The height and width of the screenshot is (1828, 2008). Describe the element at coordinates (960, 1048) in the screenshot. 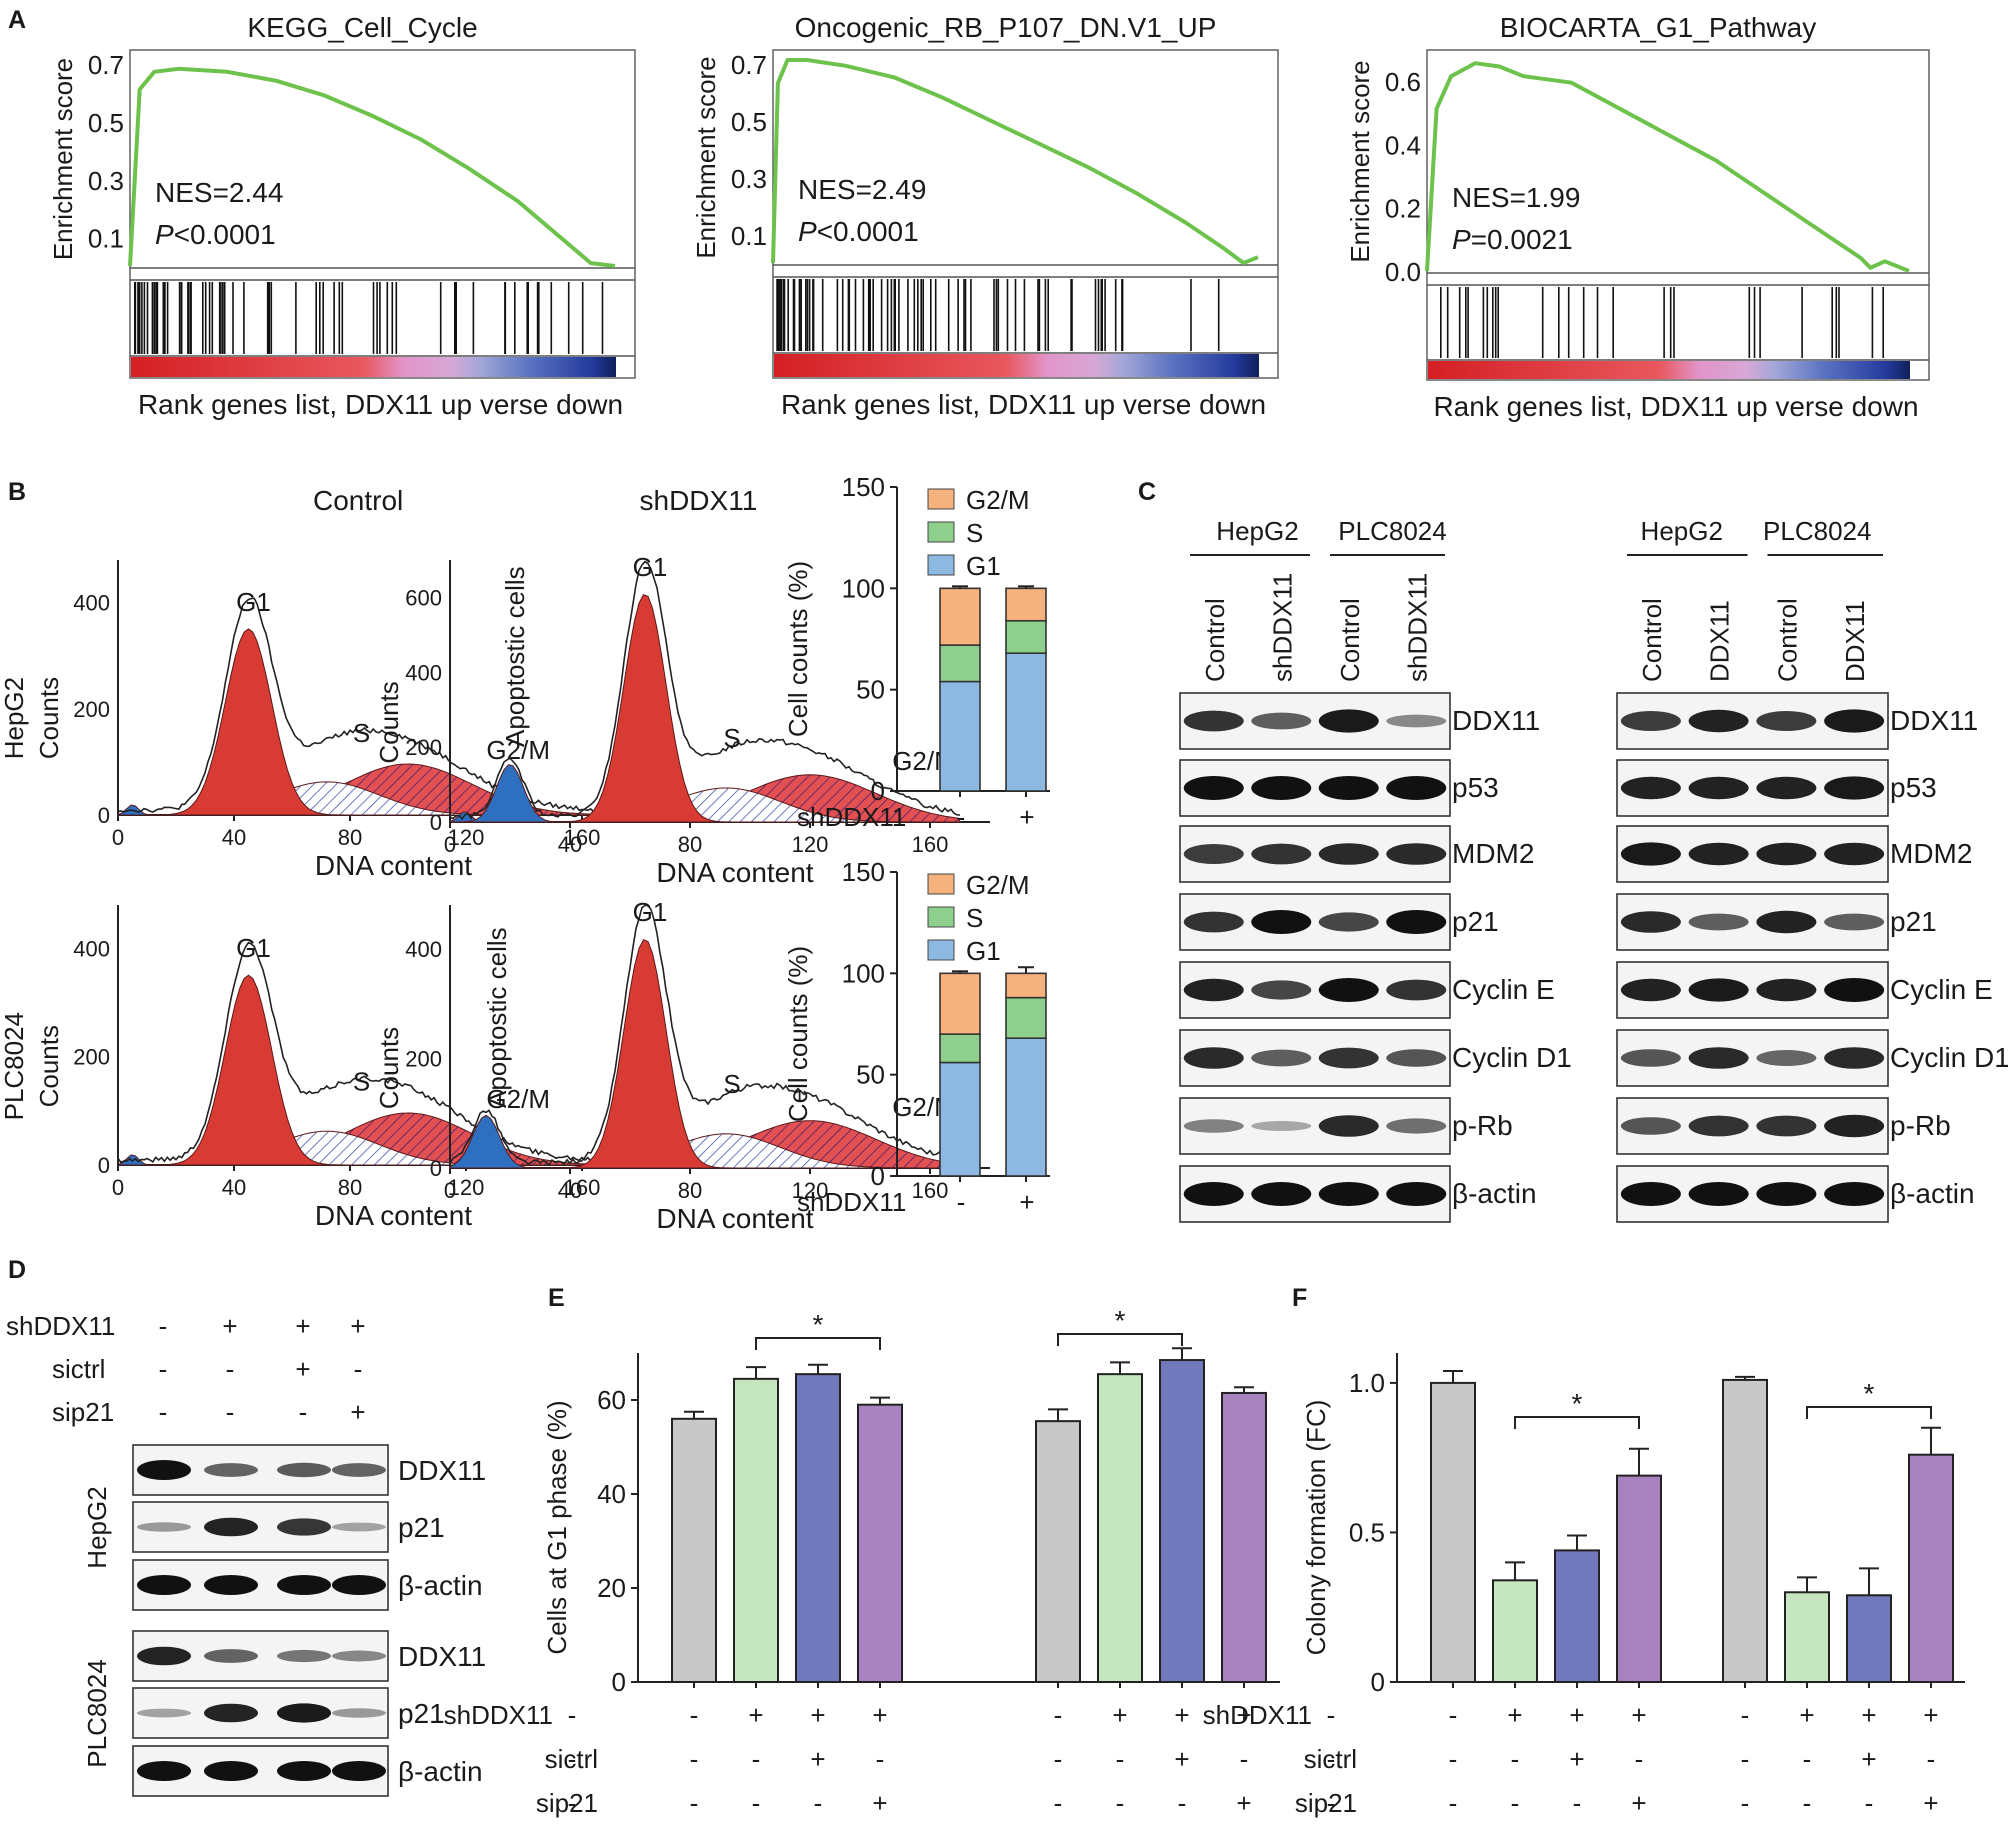

I see `cc-bar-S` at that location.